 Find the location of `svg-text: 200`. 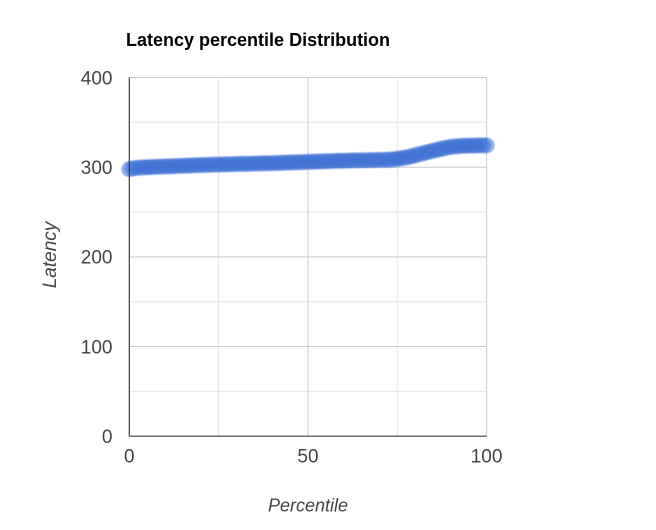

svg-text: 200 is located at coordinates (97, 258).